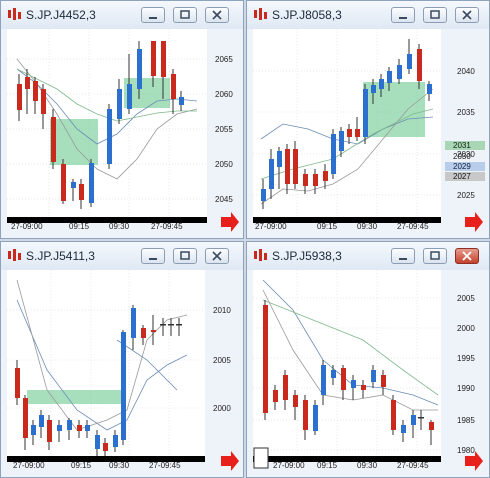 The image size is (490, 478). Describe the element at coordinates (224, 199) in the screenshot. I see `y-tick-label: 2045` at that location.